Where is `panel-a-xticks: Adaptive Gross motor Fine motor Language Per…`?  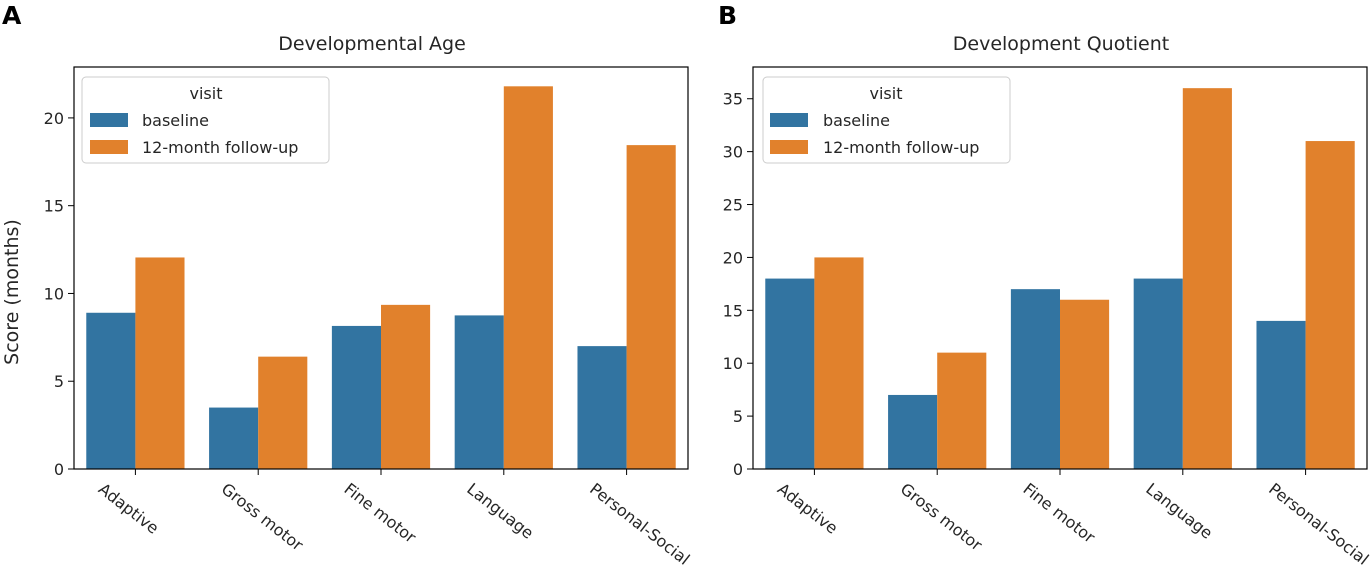
panel-a-xticks: Adaptive Gross motor Fine motor Language Per… is located at coordinates (394, 519).